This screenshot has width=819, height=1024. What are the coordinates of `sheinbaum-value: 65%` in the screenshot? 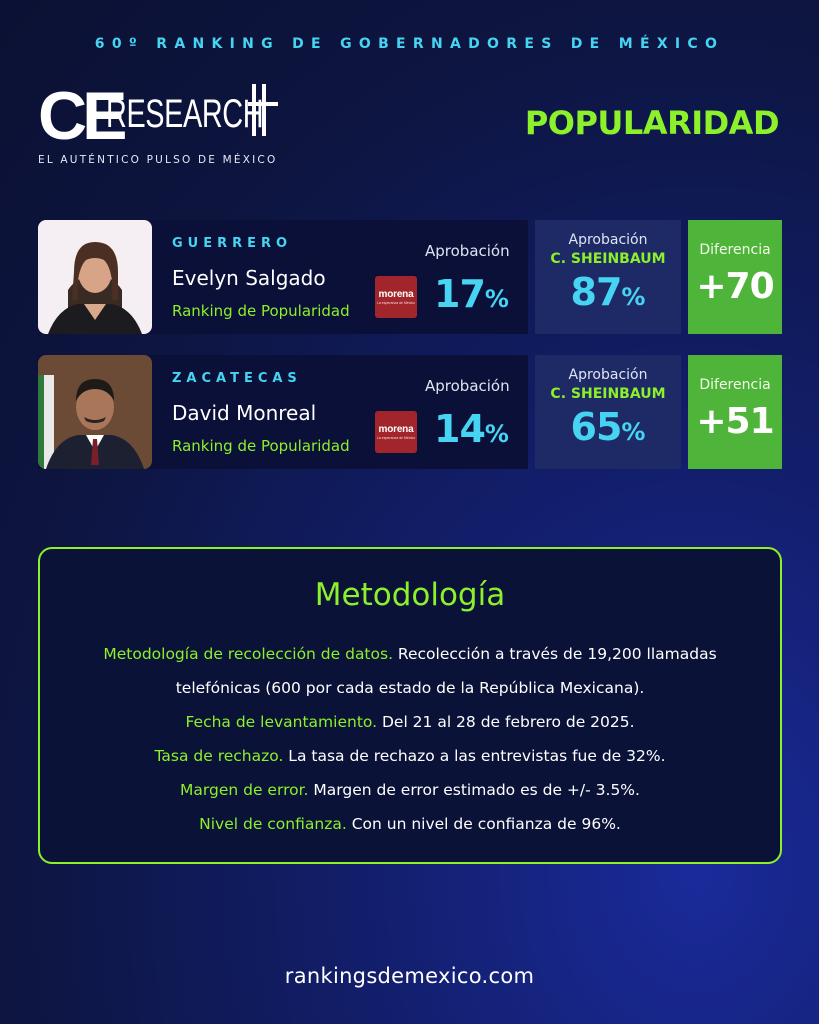 It's located at (608, 427).